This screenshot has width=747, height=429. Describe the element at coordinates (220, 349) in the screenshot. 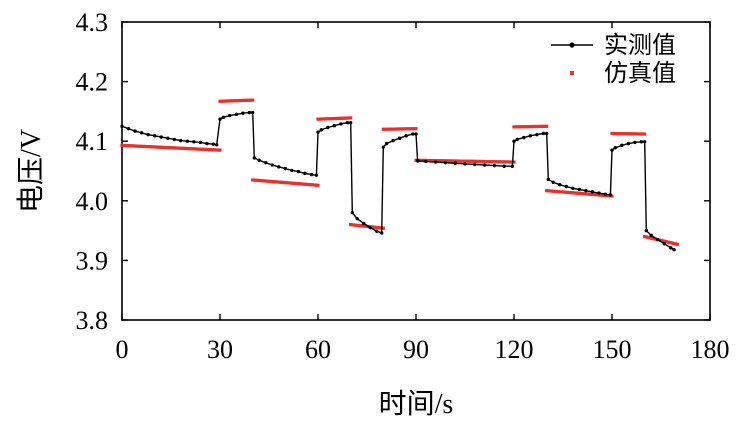

I see `x-tick-label: 30` at that location.